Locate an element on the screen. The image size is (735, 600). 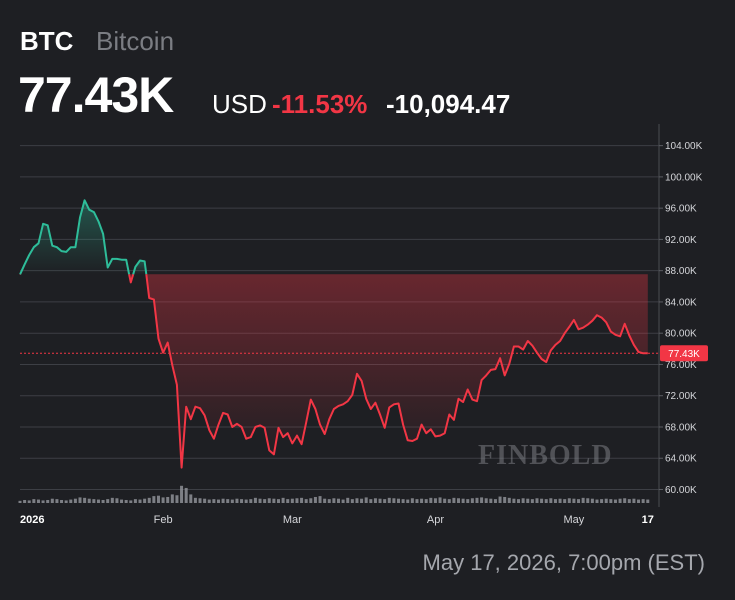
x-tick-label: Mar is located at coordinates (292, 520).